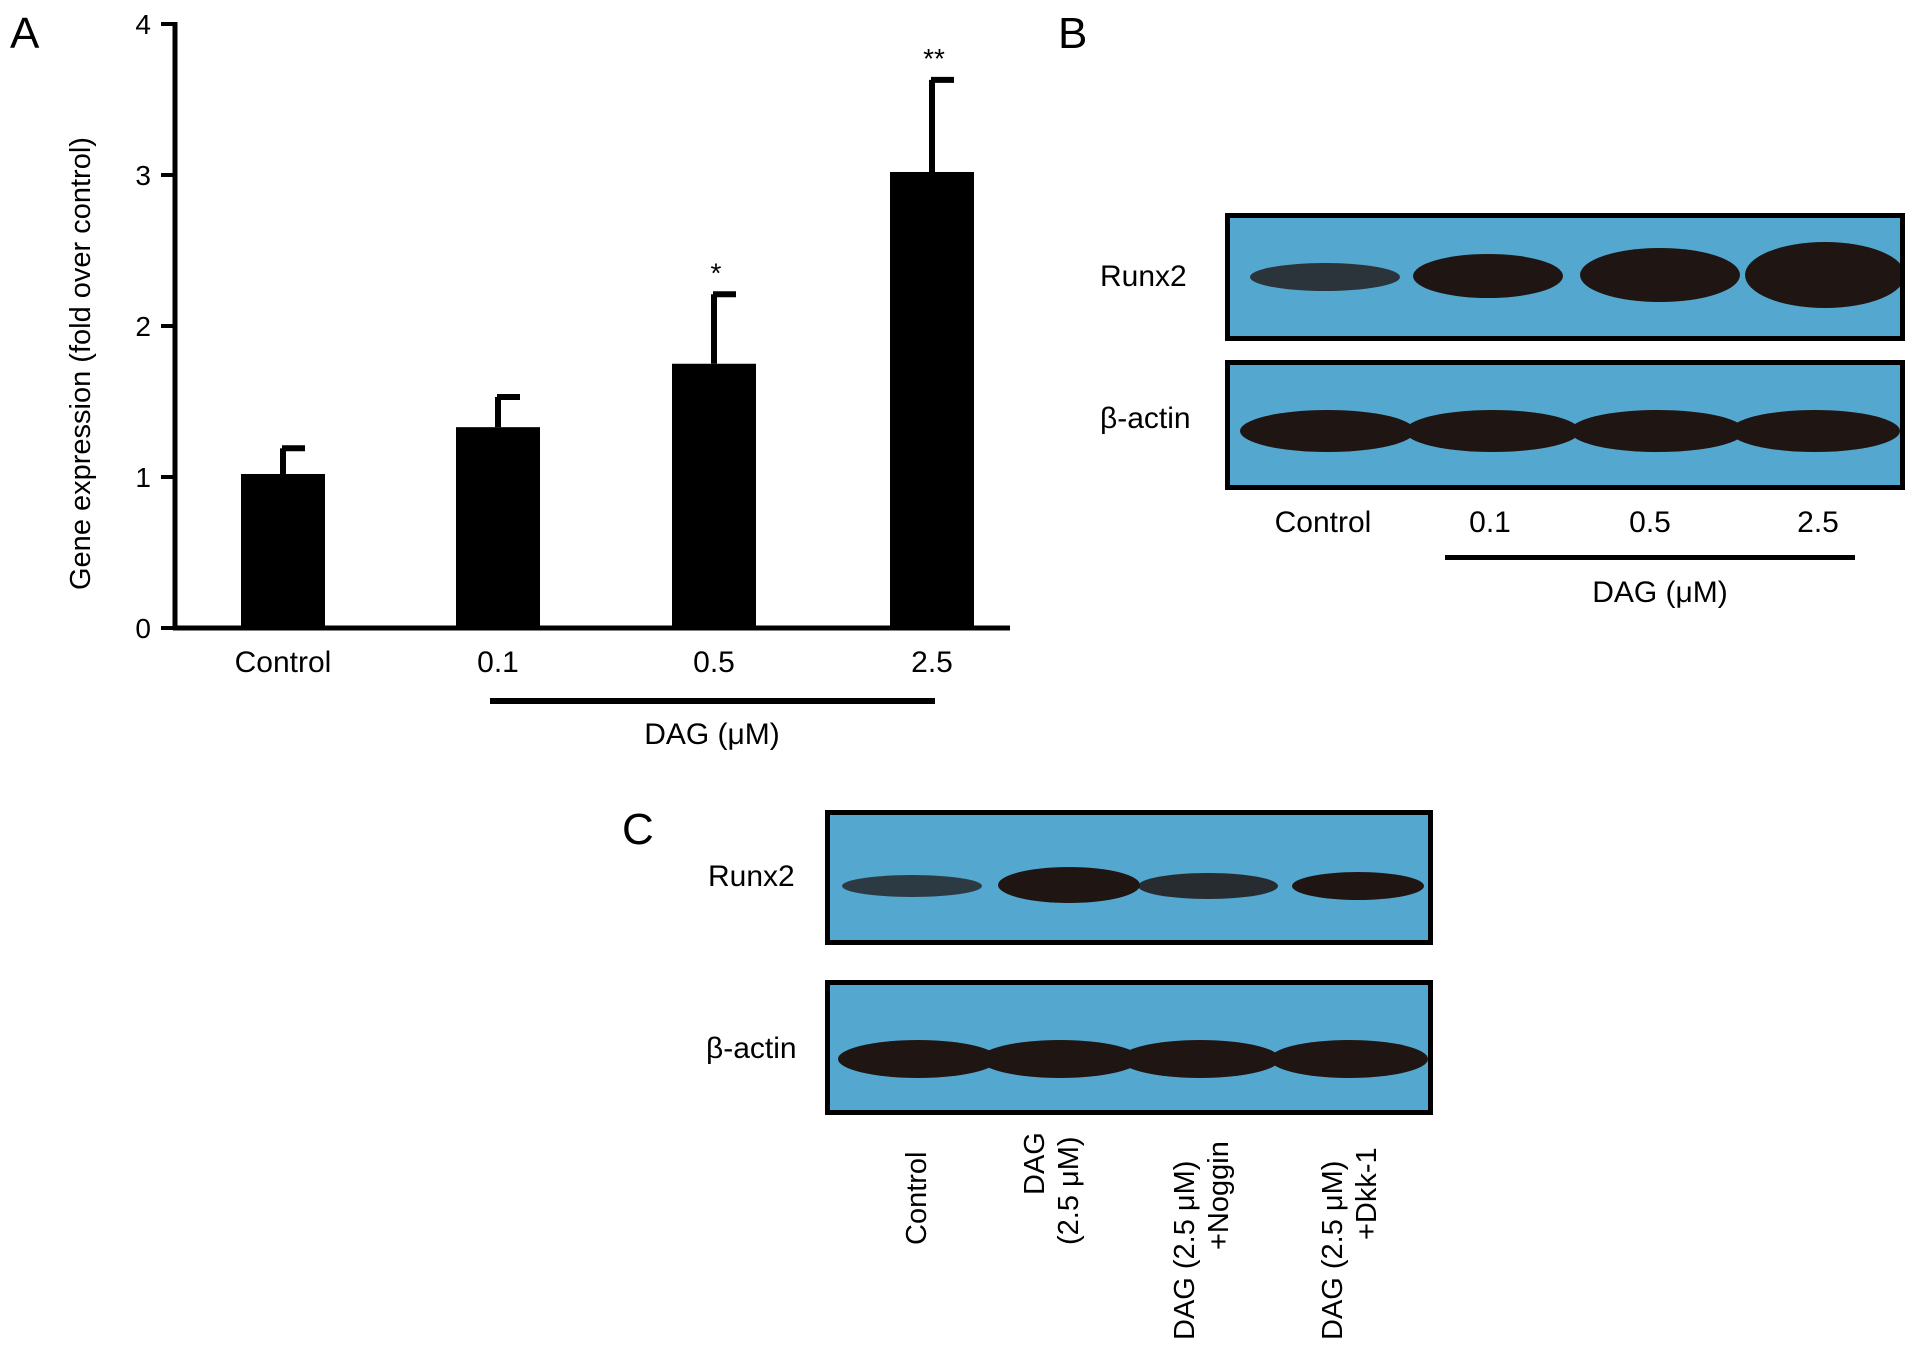  I want to click on blot-c-actin-membrane, so click(1129, 1047).